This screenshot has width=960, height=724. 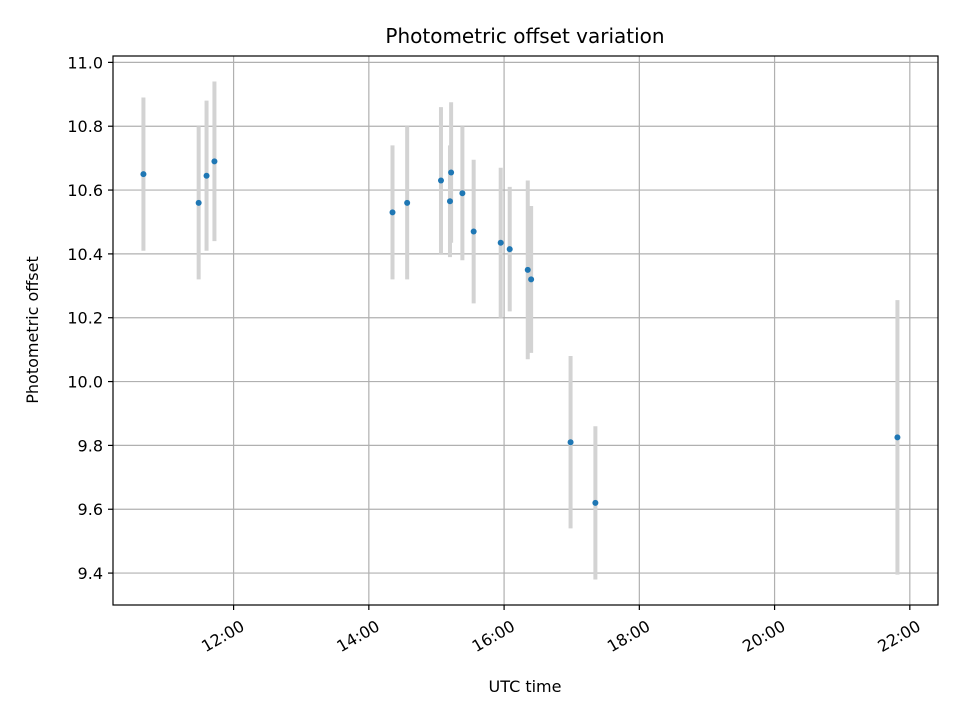 I want to click on y-tick-label: 10.2, so click(x=85, y=318).